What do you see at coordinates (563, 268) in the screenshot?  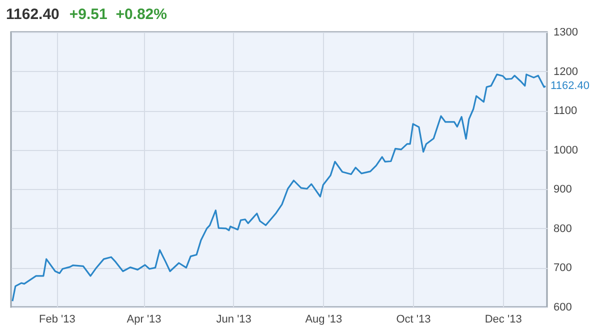 I see `y-tick-label: 700` at bounding box center [563, 268].